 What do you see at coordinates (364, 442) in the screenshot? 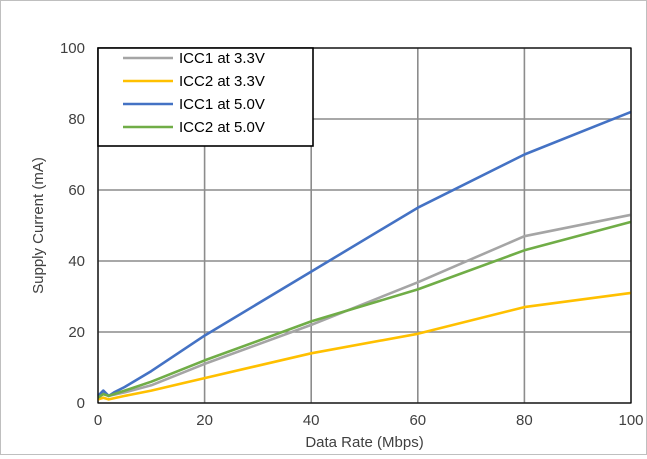
I see `x-axis-label: Data Rate (Mbps)` at bounding box center [364, 442].